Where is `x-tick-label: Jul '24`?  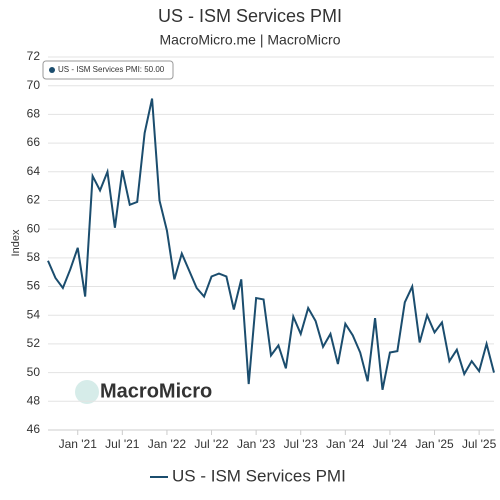 x-tick-label: Jul '24 is located at coordinates (390, 444).